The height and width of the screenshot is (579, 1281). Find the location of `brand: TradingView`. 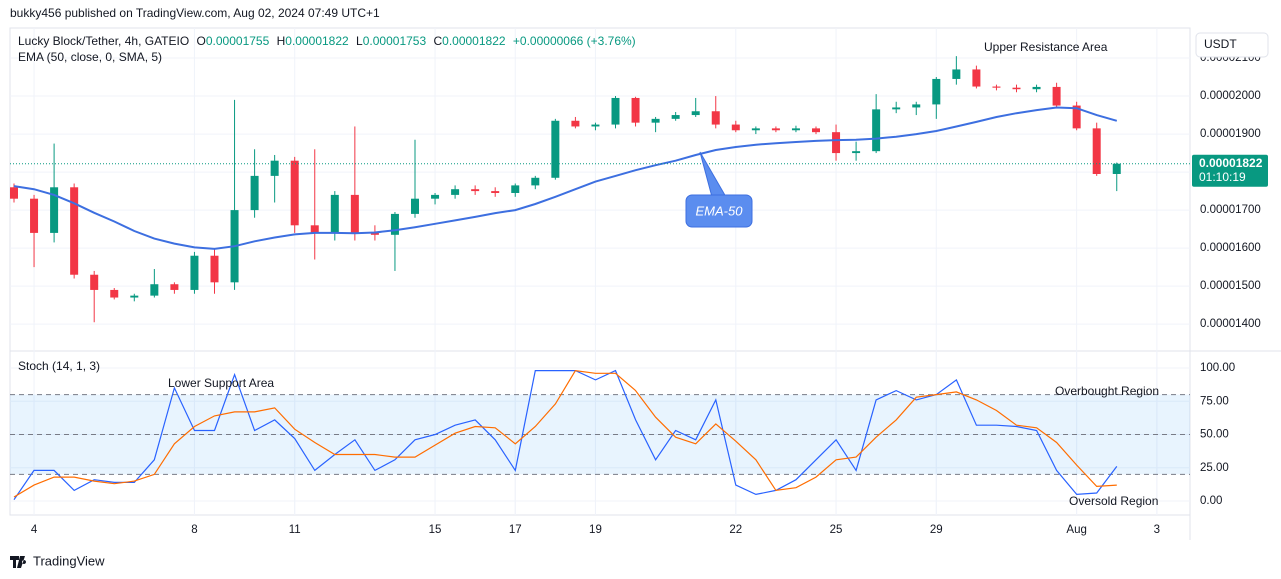

brand: TradingView is located at coordinates (69, 560).